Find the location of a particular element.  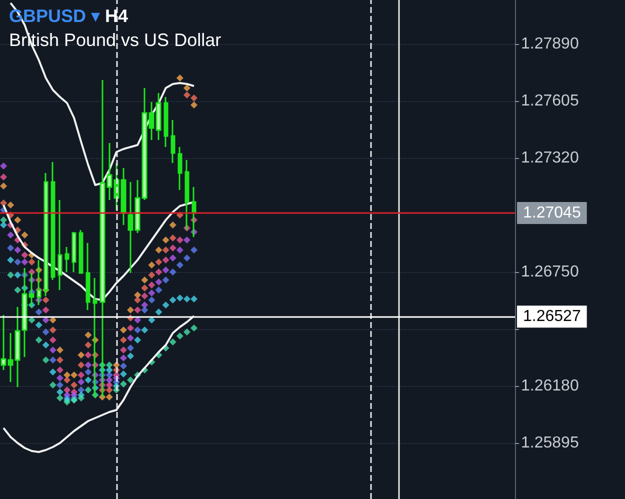

y-tick-label: 1.27890 is located at coordinates (550, 44).